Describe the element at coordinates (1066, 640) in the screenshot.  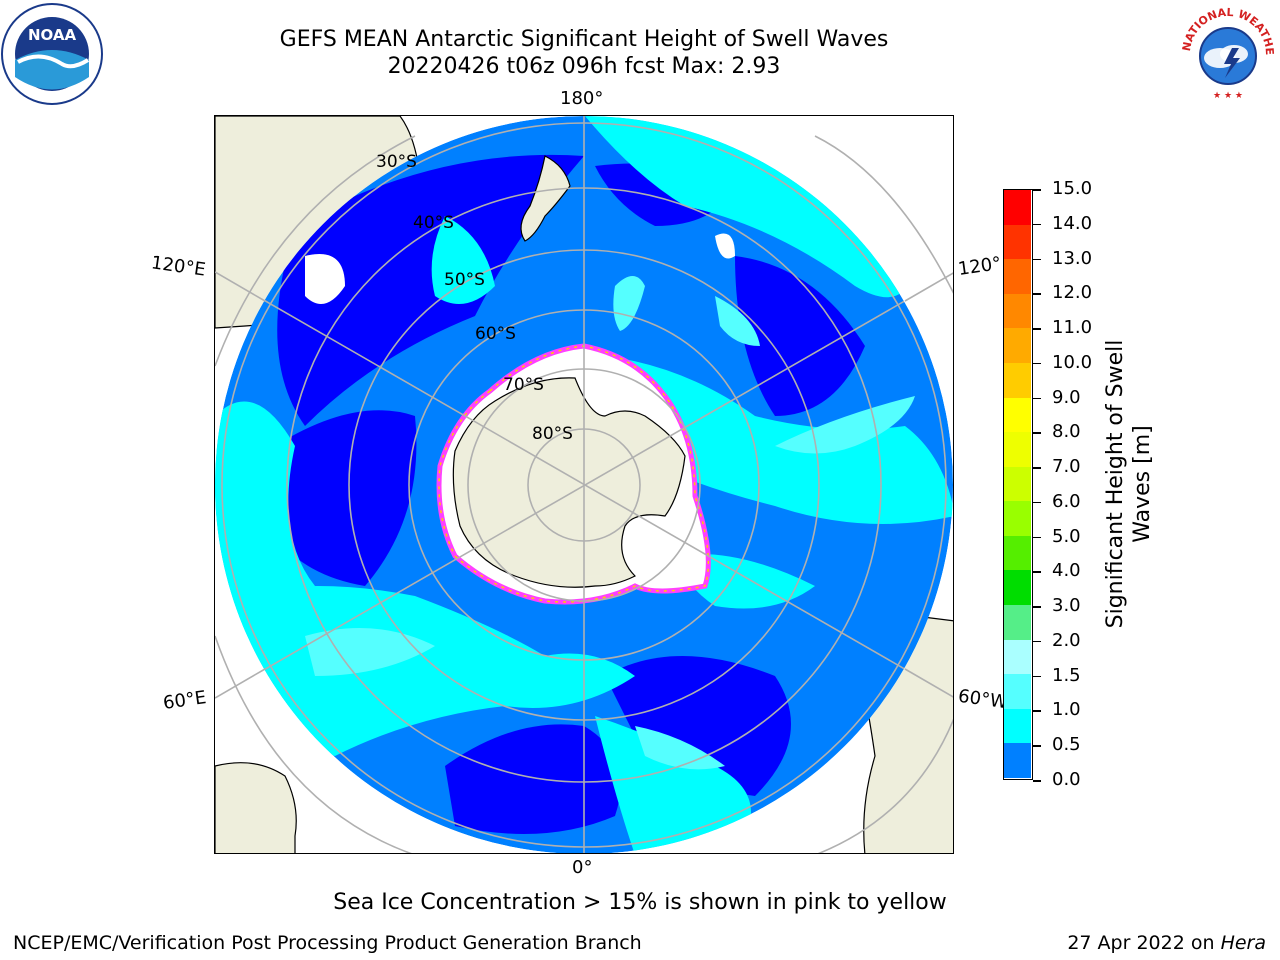
I see `colorbar-tick-label: 2.0` at that location.